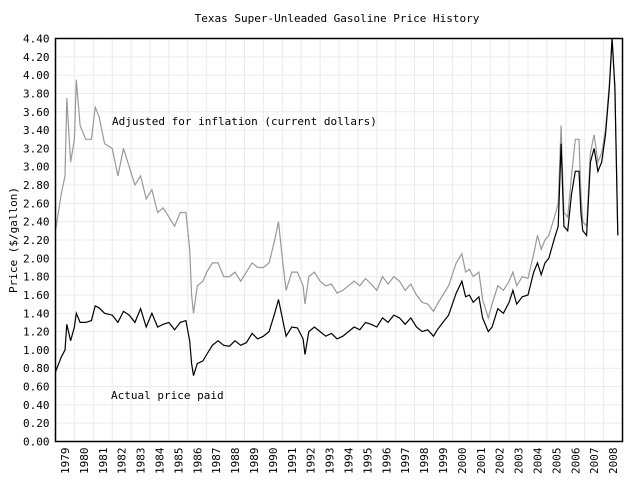 This screenshot has width=640, height=484. What do you see at coordinates (36, 93) in the screenshot?
I see `y-tick-label: 3.80` at bounding box center [36, 93].